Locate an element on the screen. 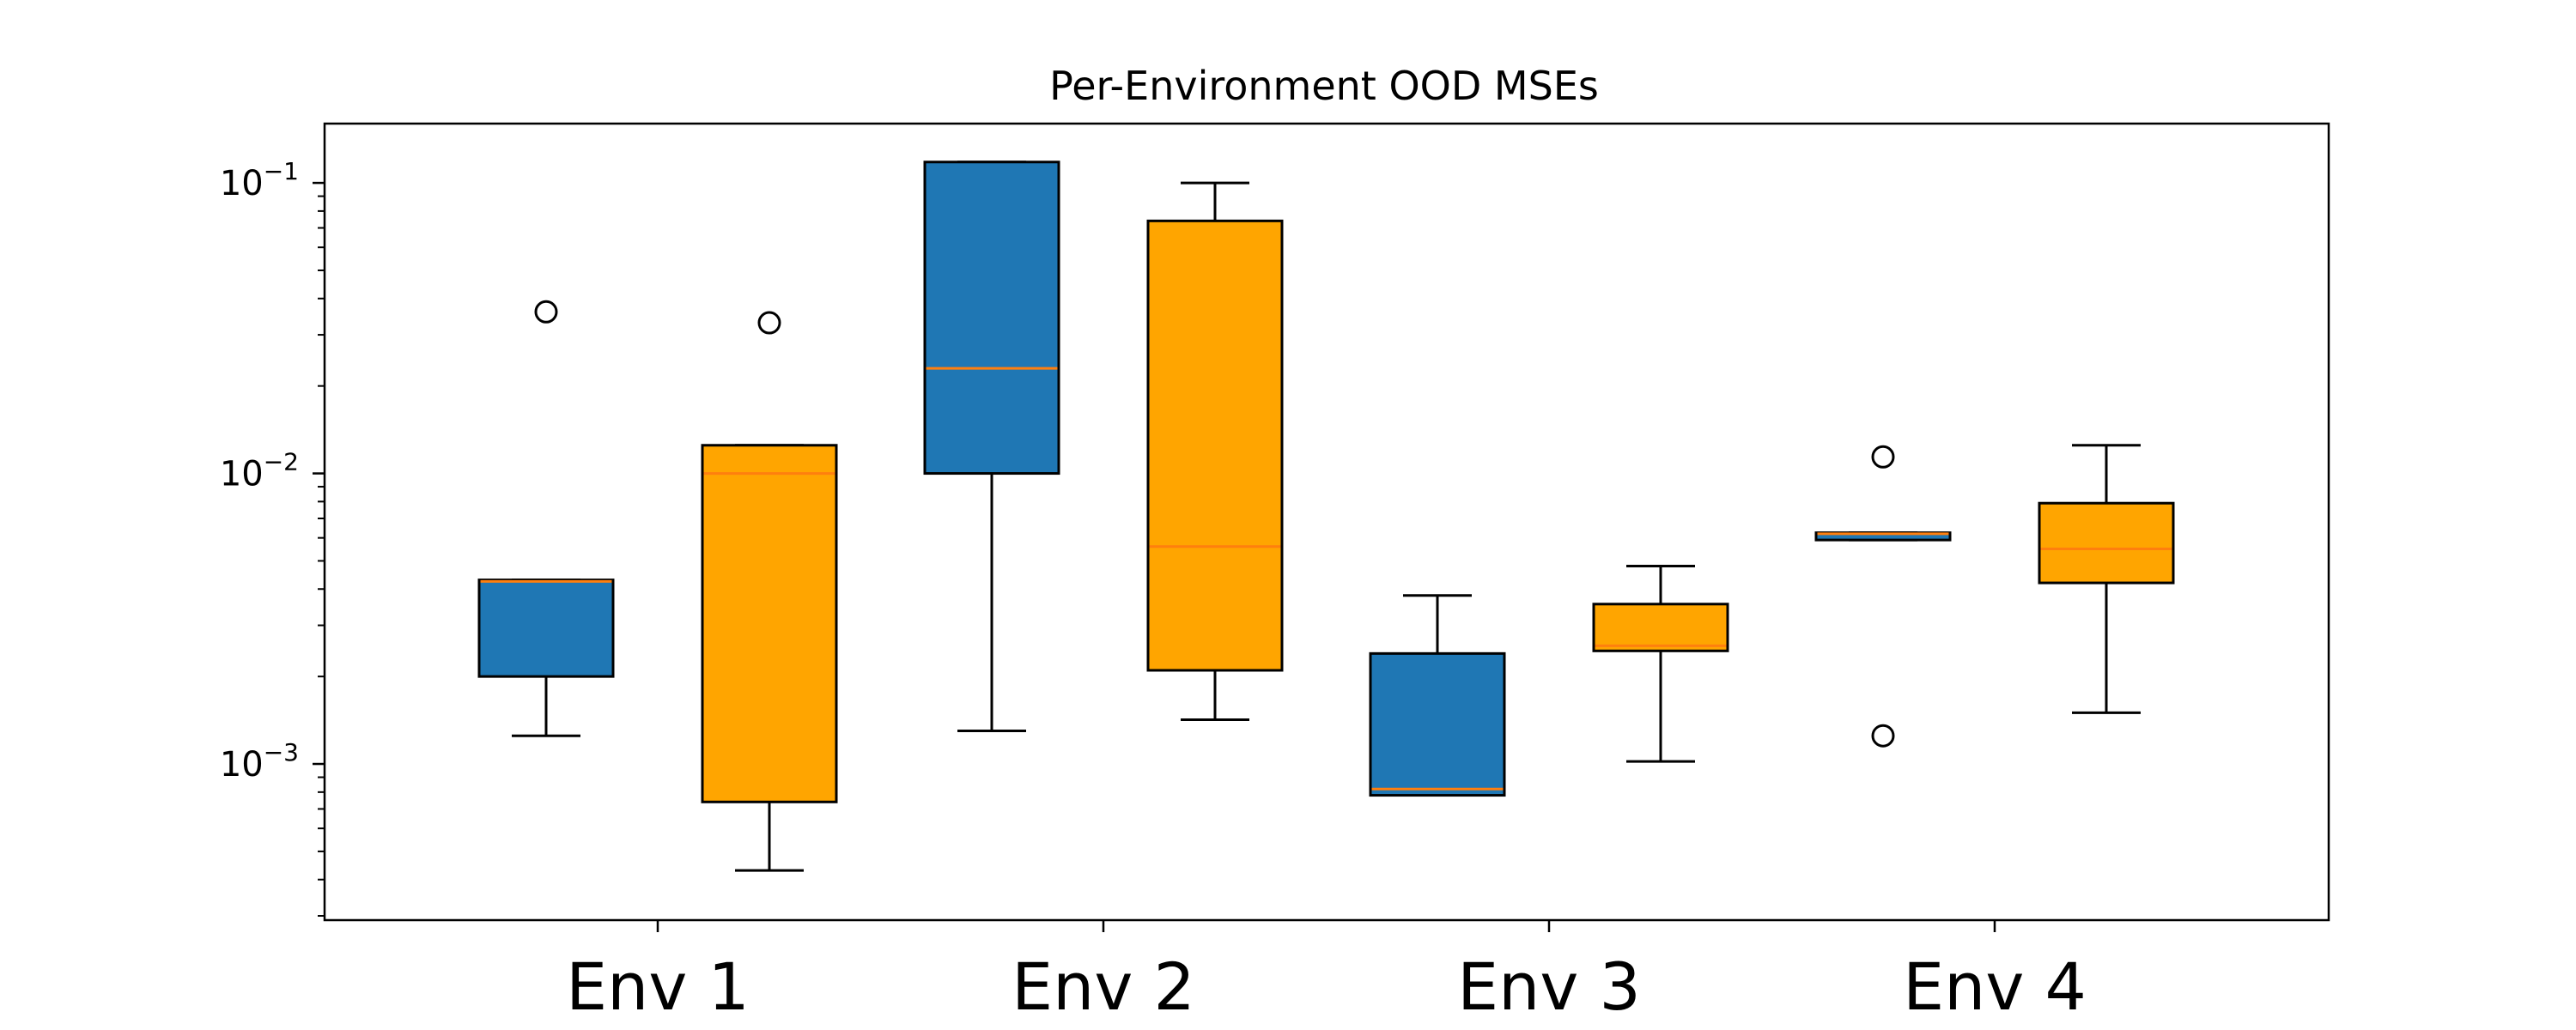  x-tick-label: Env 1 is located at coordinates (658, 986).